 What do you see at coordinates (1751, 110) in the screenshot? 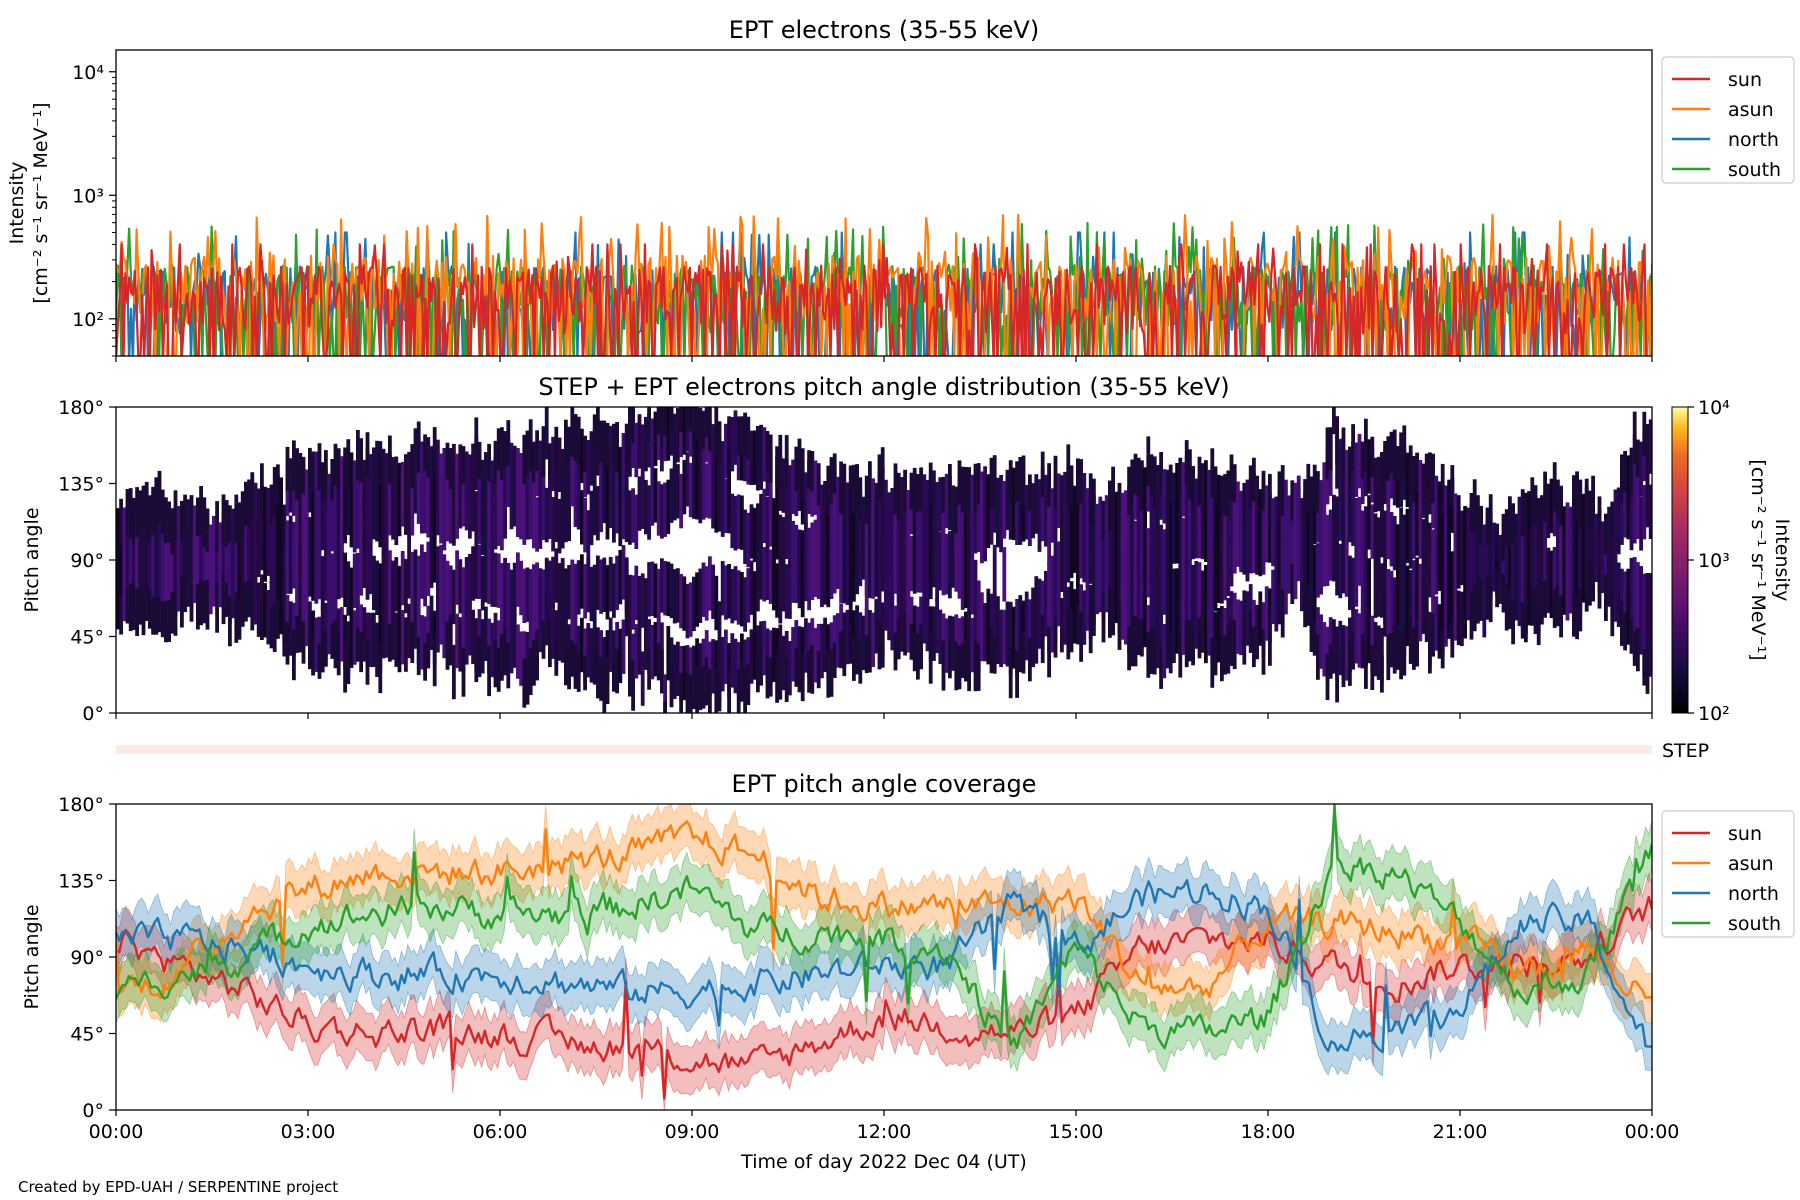
I see `legend-label-asun: asun` at bounding box center [1751, 110].